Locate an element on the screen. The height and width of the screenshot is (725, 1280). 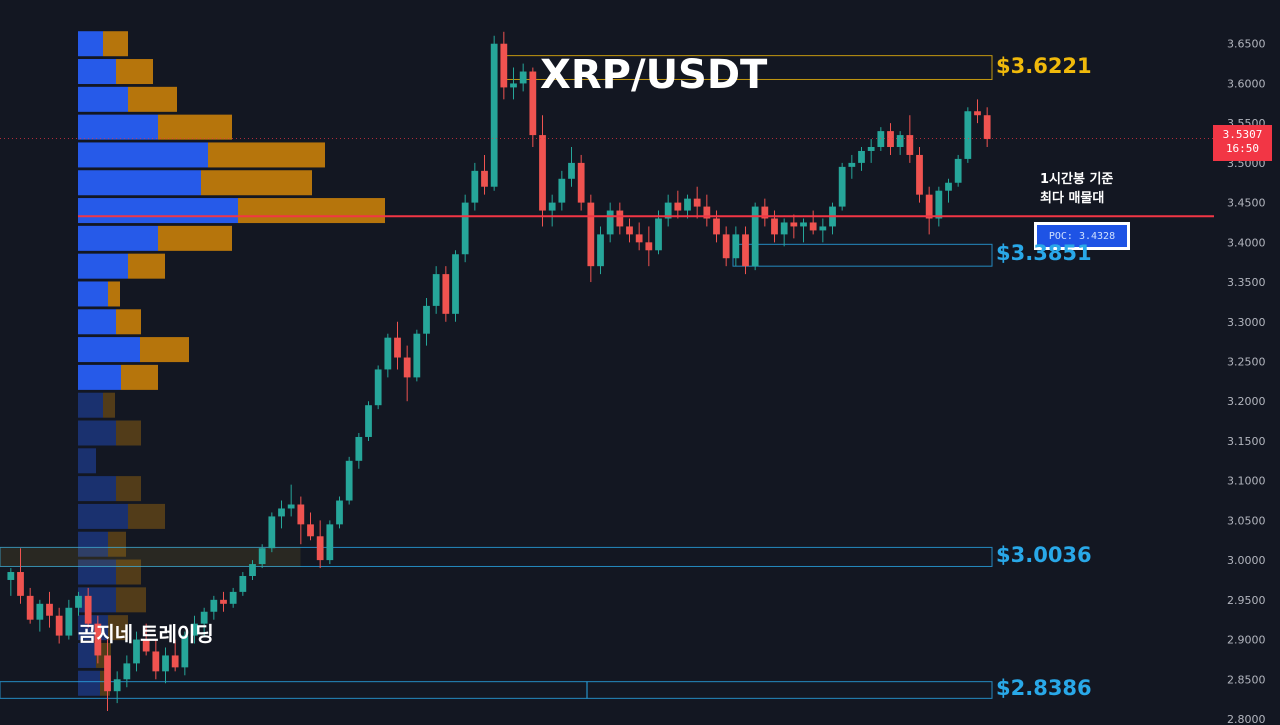
y-tick-label: 3.1000 is located at coordinates (1246, 481).